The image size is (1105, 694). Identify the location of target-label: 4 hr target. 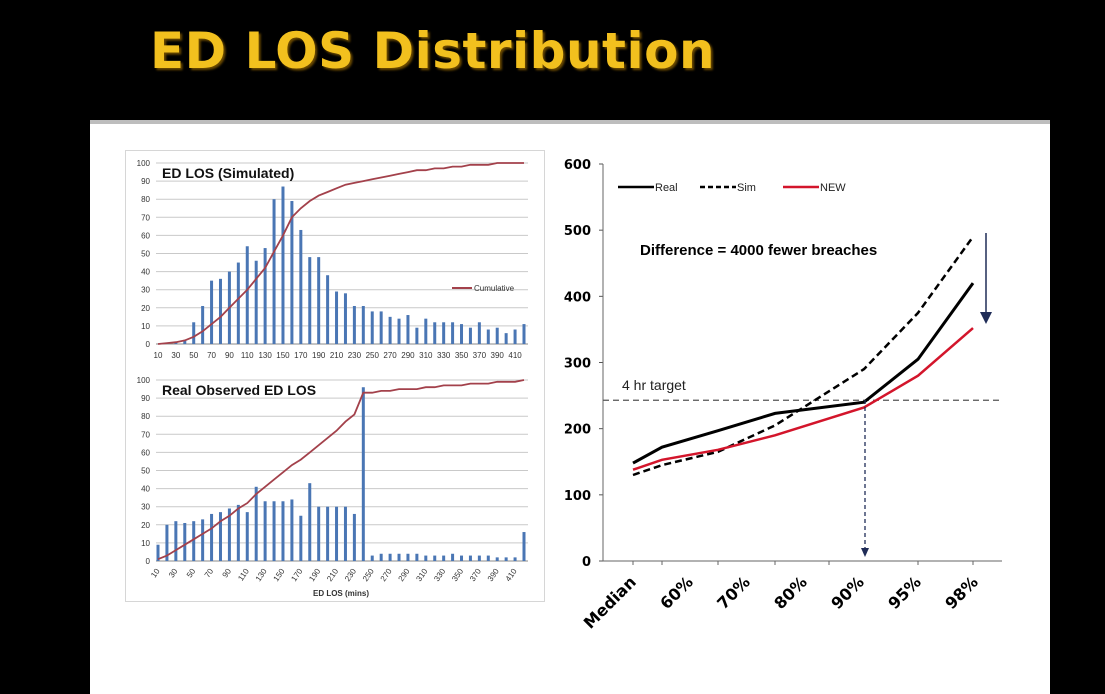
(654, 385).